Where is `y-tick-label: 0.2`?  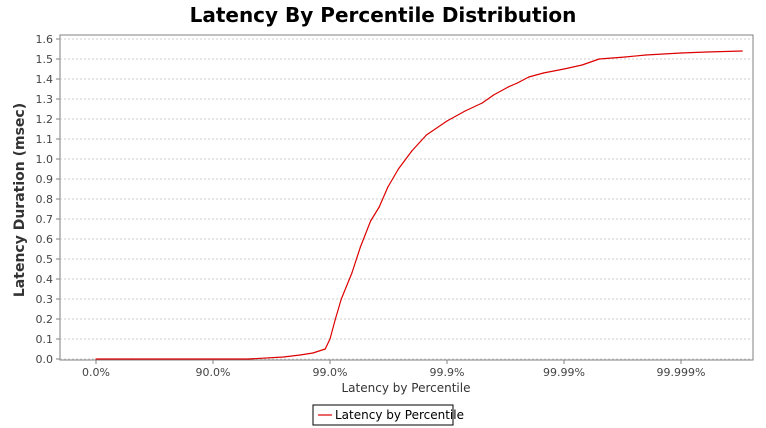
y-tick-label: 0.2 is located at coordinates (45, 319).